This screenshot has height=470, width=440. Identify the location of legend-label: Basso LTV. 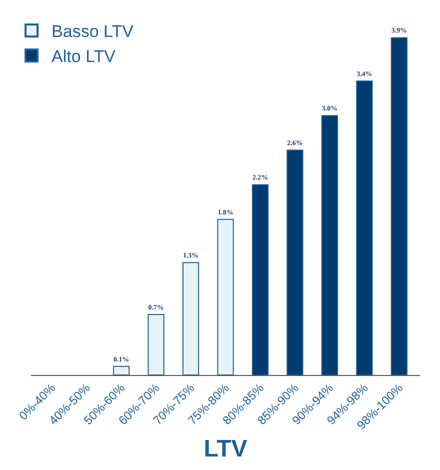
(93, 32).